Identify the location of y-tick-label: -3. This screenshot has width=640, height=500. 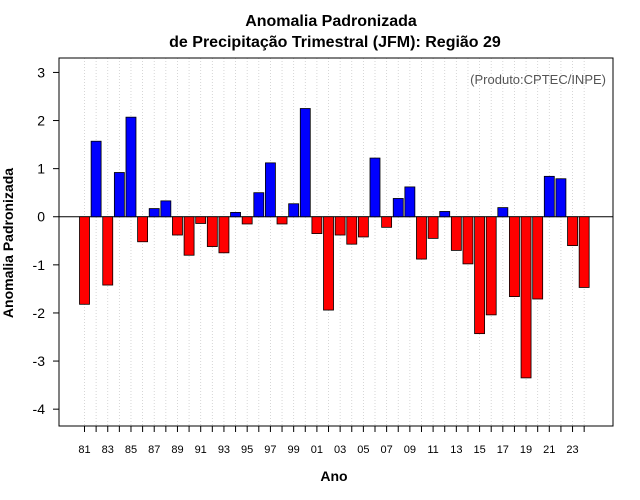
(39, 361).